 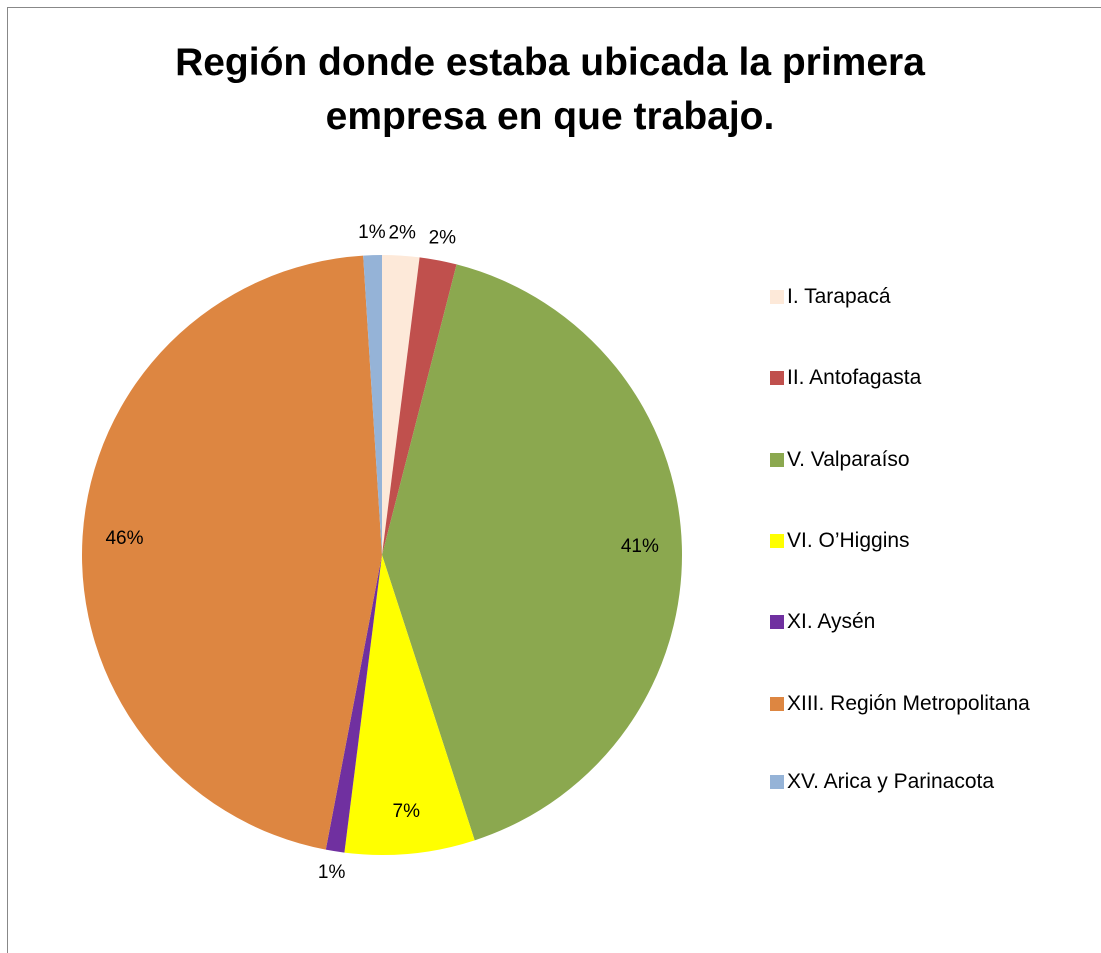 What do you see at coordinates (831, 621) in the screenshot?
I see `legend-label: XI. Aysén` at bounding box center [831, 621].